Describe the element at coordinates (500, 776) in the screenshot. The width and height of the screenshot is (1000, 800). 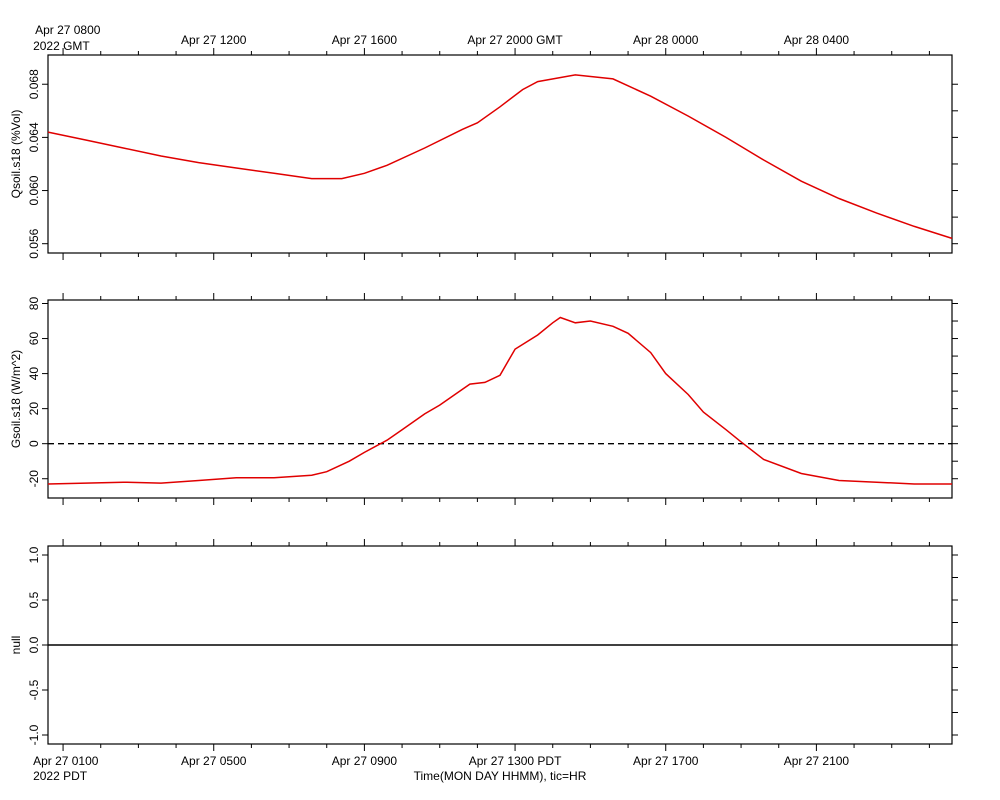
I see `x-axis-title: Time(MON DAY HHMM), tic=HR` at that location.